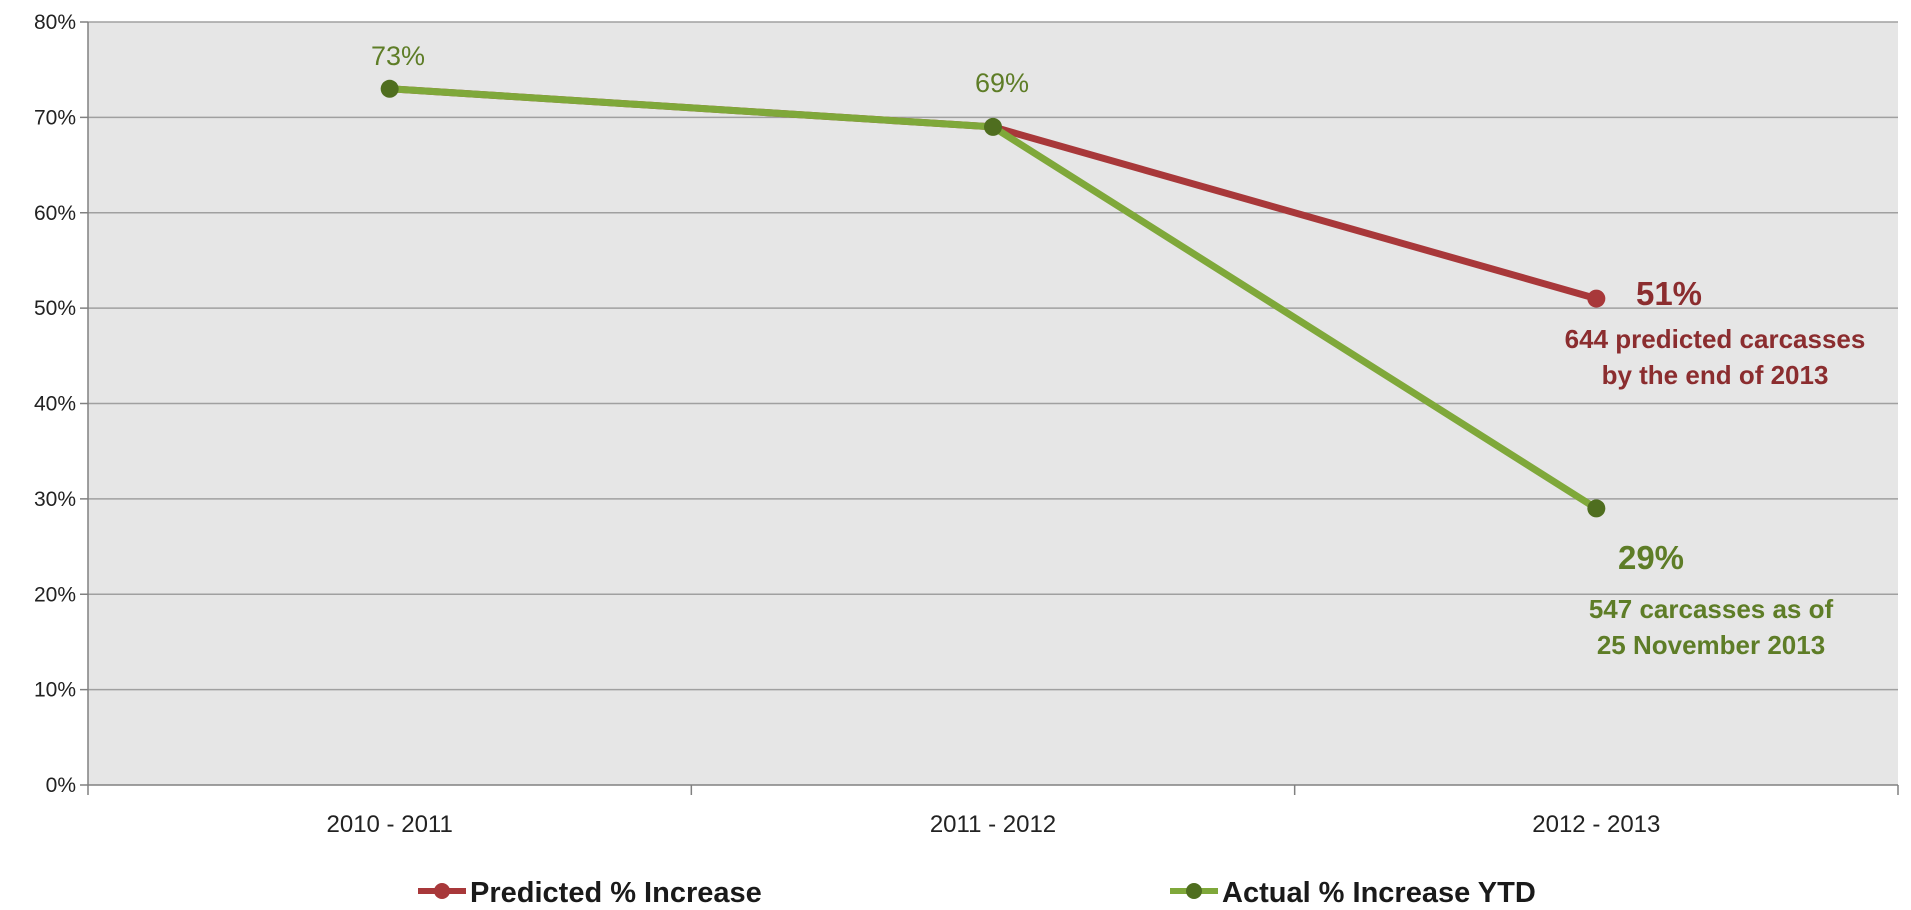 The width and height of the screenshot is (1911, 910). What do you see at coordinates (1194, 891) in the screenshot?
I see `legend-swatch-actual-marker` at bounding box center [1194, 891].